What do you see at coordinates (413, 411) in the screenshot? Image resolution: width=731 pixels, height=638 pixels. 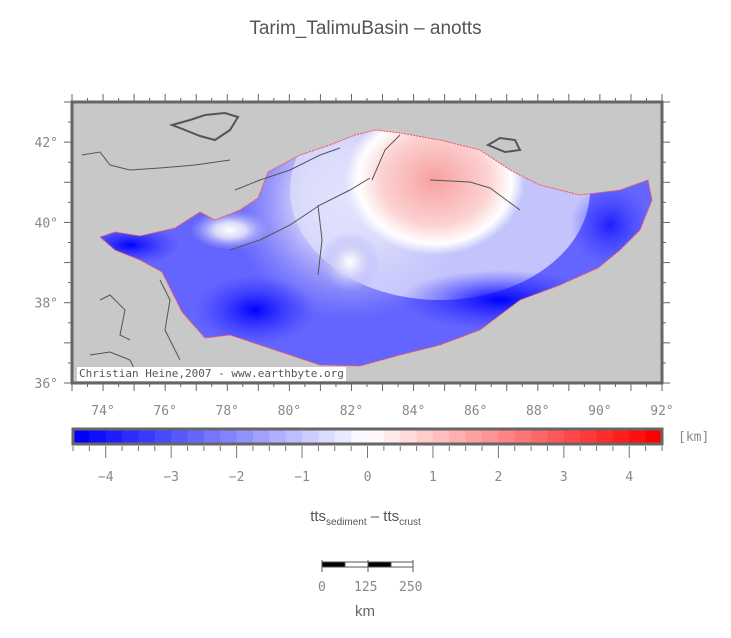 I see `lon-label: 84°` at bounding box center [413, 411].